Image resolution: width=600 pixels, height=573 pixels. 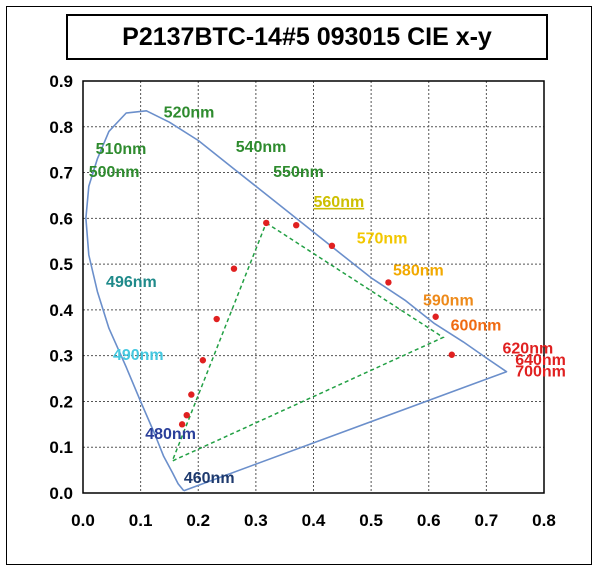 What do you see at coordinates (371, 520) in the screenshot?
I see `x-tick-label: 0.5` at bounding box center [371, 520].